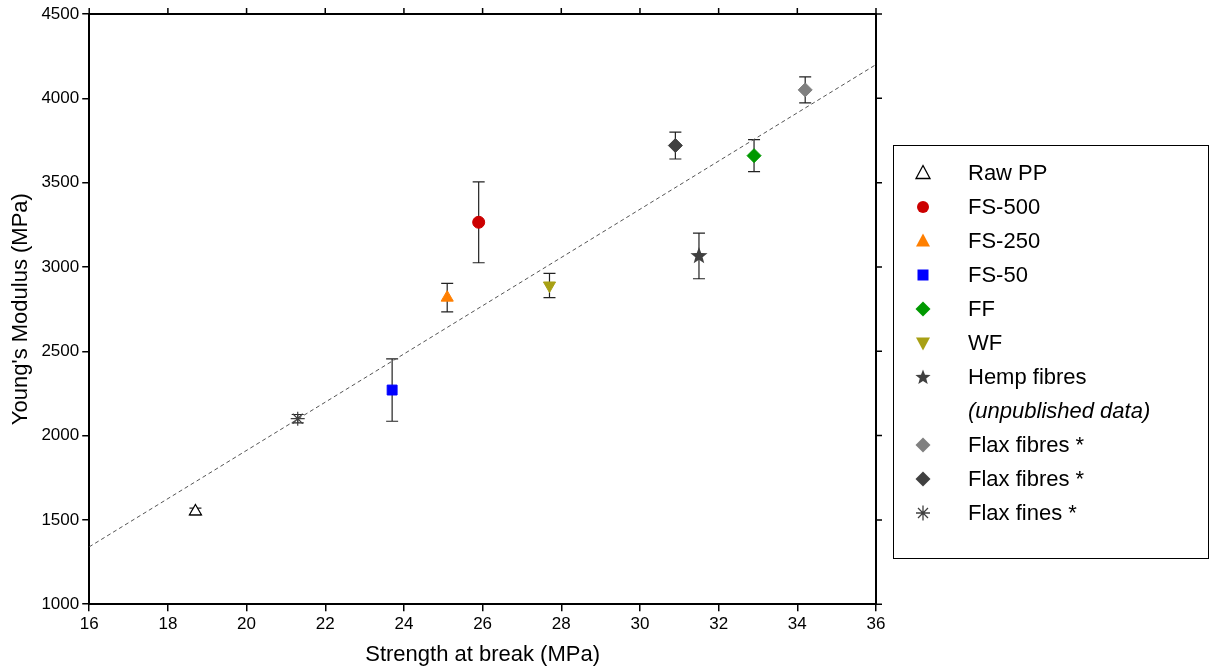 This screenshot has width=1212, height=672. I want to click on y-tick-label: 1500, so click(60, 519).